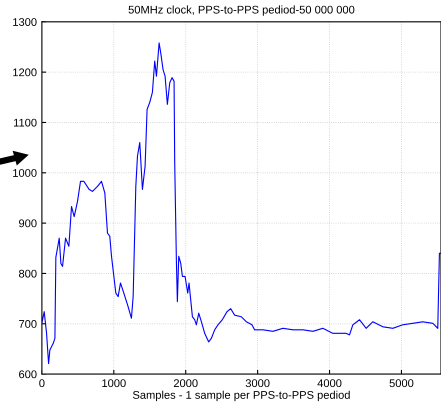 Image resolution: width=441 pixels, height=404 pixels. Describe the element at coordinates (42, 383) in the screenshot. I see `x-tick-label: 0` at that location.